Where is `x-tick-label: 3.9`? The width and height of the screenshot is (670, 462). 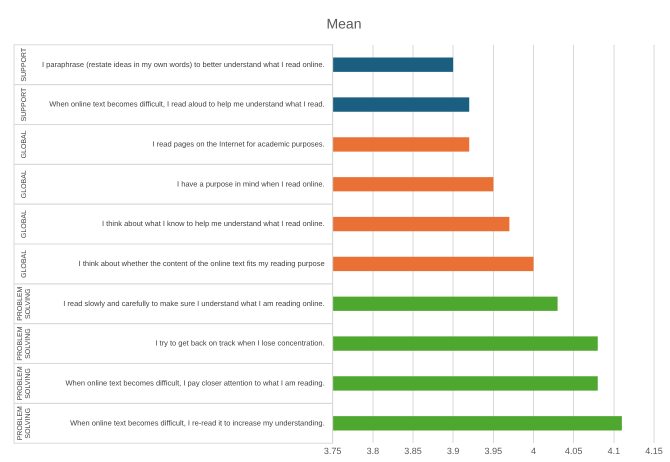
x-tick-label: 3.9 is located at coordinates (453, 451).